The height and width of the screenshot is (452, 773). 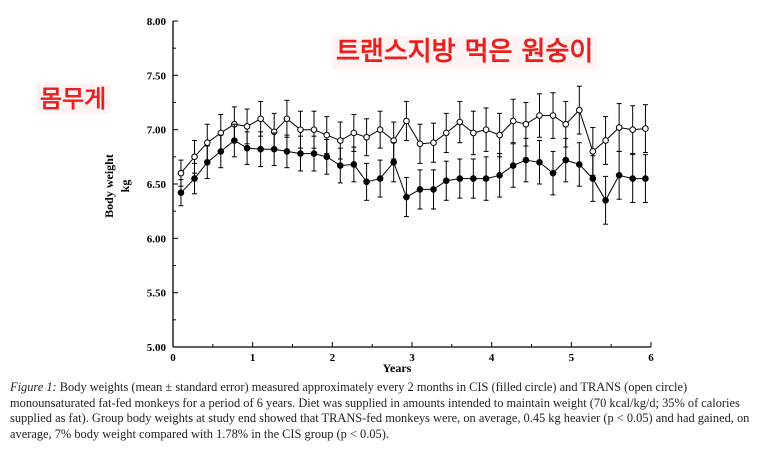 What do you see at coordinates (253, 358) in the screenshot?
I see `x-tick-label: 1` at bounding box center [253, 358].